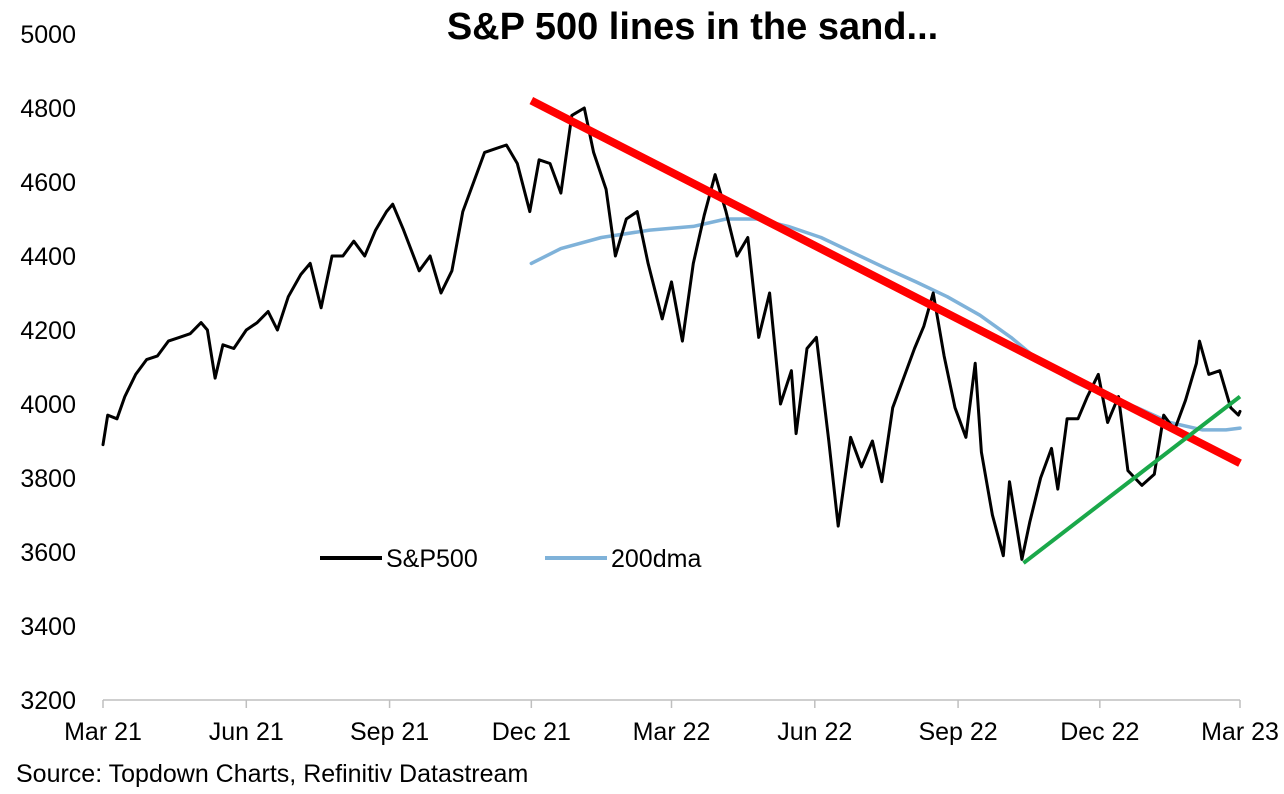  I want to click on y-tick-label: 3600, so click(48, 553).